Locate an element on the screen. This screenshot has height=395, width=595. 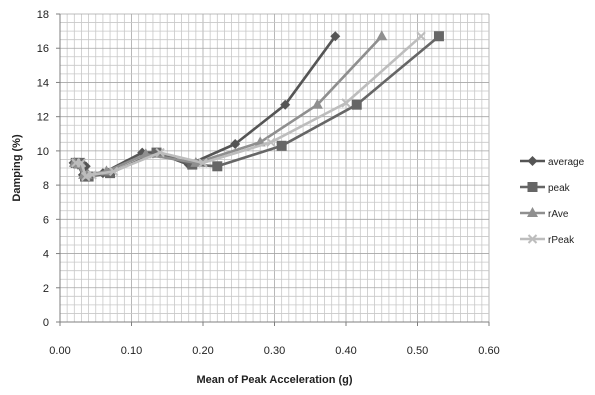
y-tick-label: 8 is located at coordinates (46, 186).